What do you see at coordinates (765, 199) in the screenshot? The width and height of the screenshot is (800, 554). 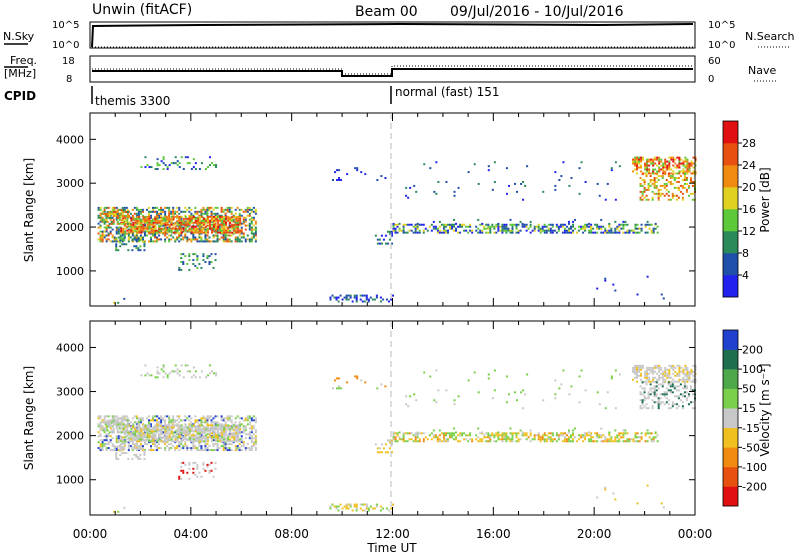 I see `power-colorbar-label: Power [dB]` at bounding box center [765, 199].